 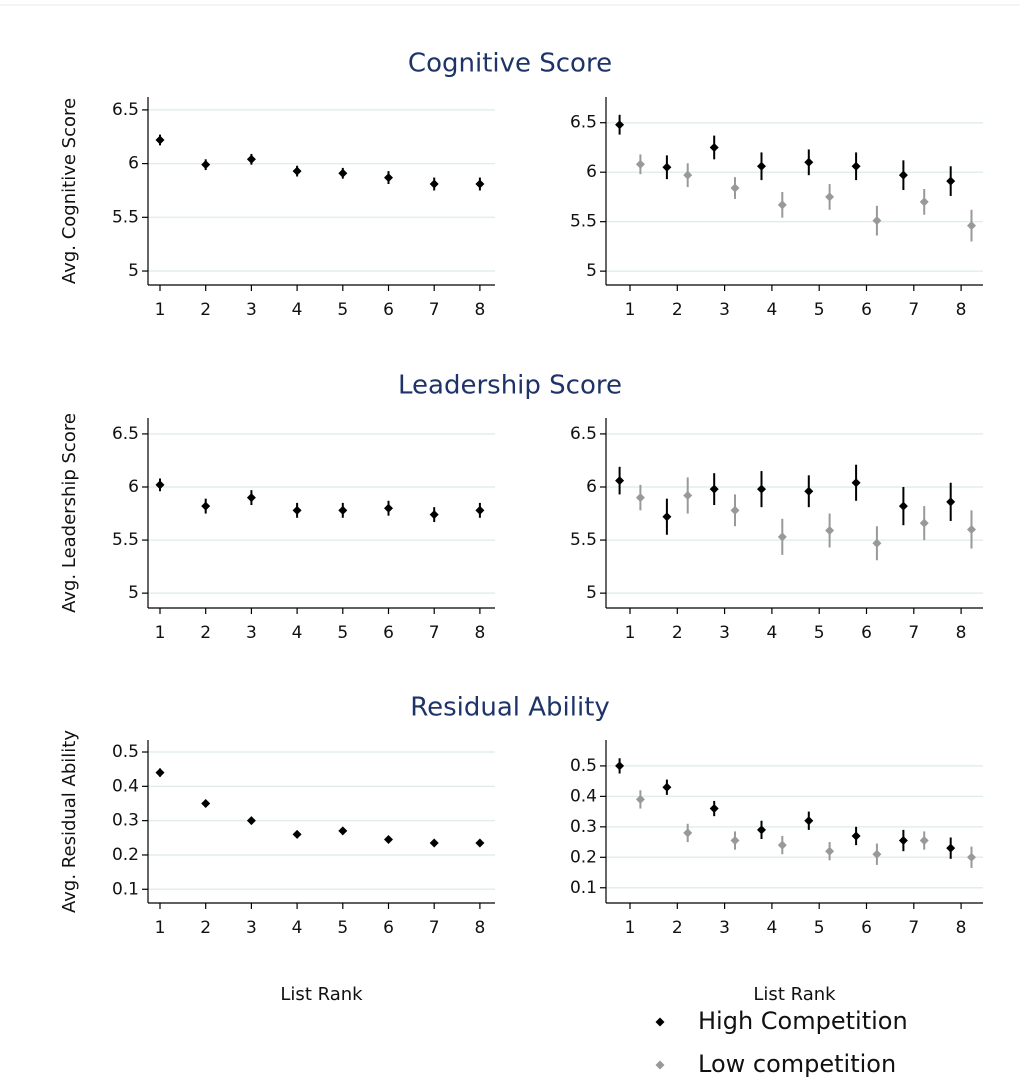 What do you see at coordinates (583, 857) in the screenshot?
I see `y-tick-label: 0.2` at bounding box center [583, 857].